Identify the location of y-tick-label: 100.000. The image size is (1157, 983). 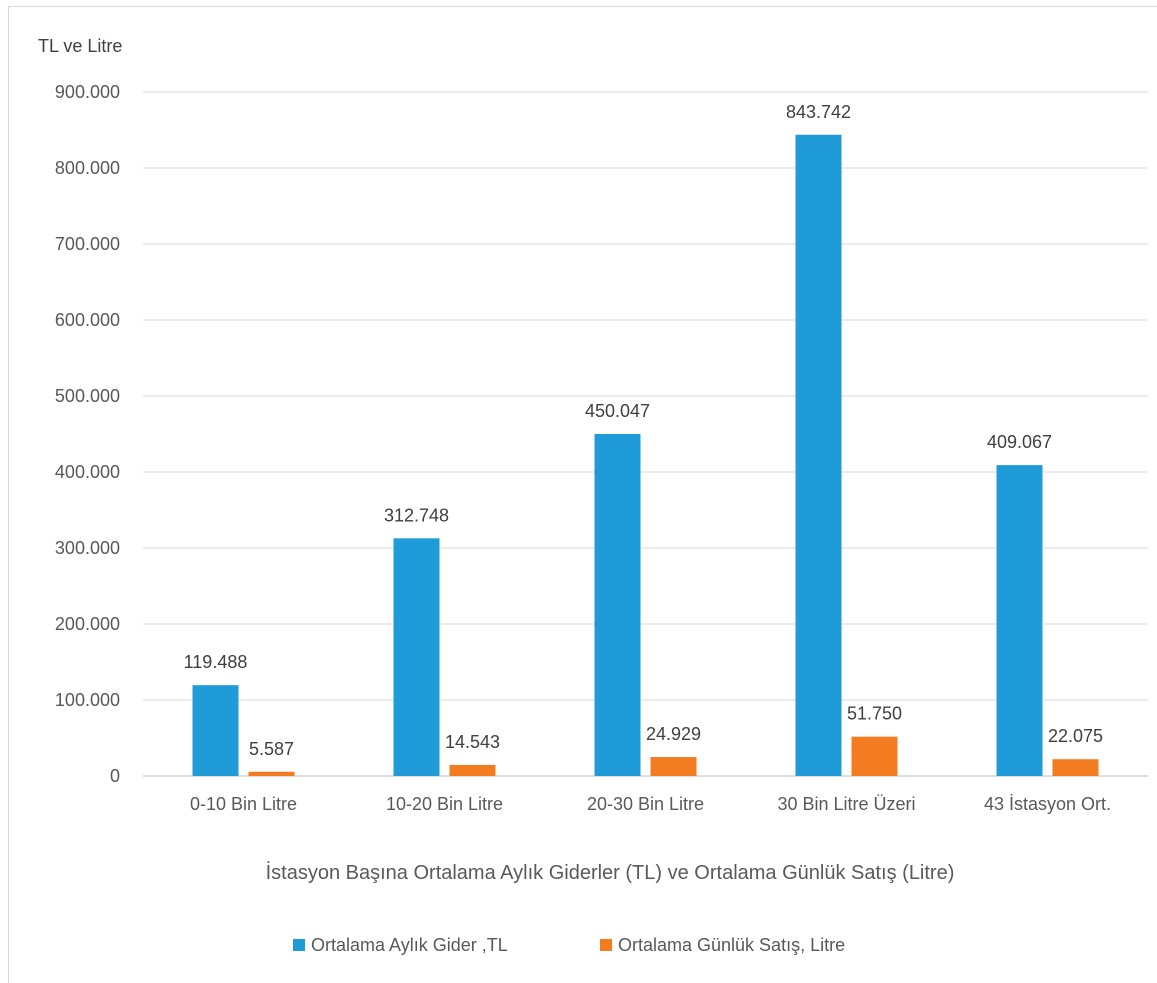
(87, 700).